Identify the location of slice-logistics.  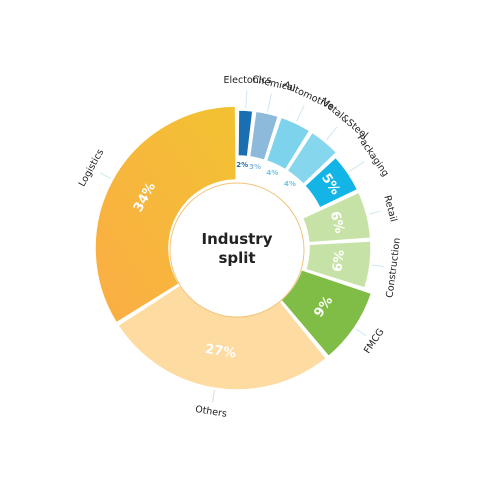
(166, 214).